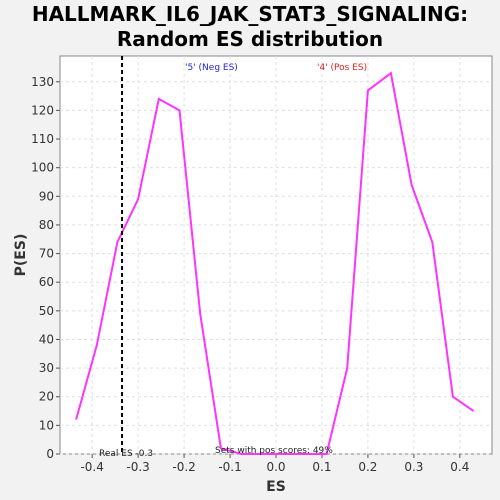 This screenshot has width=500, height=500. Describe the element at coordinates (46, 311) in the screenshot. I see `y-tick-label: 50` at that location.